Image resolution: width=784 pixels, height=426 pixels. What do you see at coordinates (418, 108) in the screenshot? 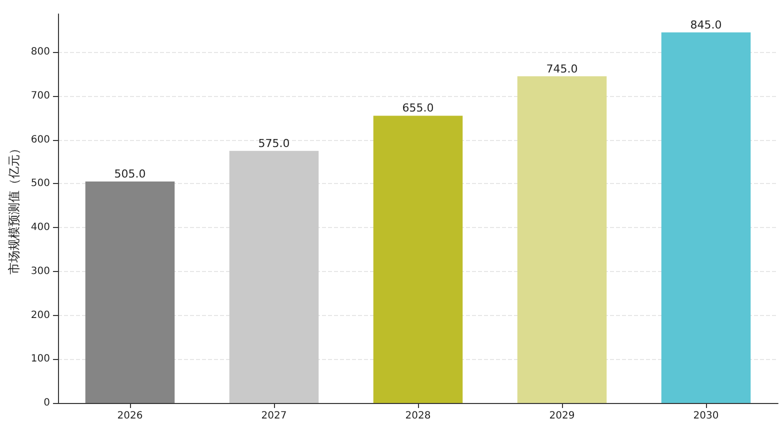
I see `data-label: 655.0` at bounding box center [418, 108].